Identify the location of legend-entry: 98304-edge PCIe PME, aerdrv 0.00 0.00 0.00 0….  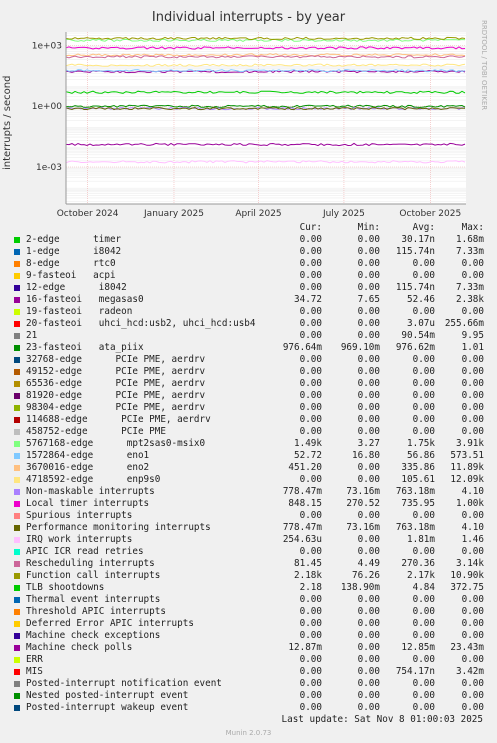
(254, 408).